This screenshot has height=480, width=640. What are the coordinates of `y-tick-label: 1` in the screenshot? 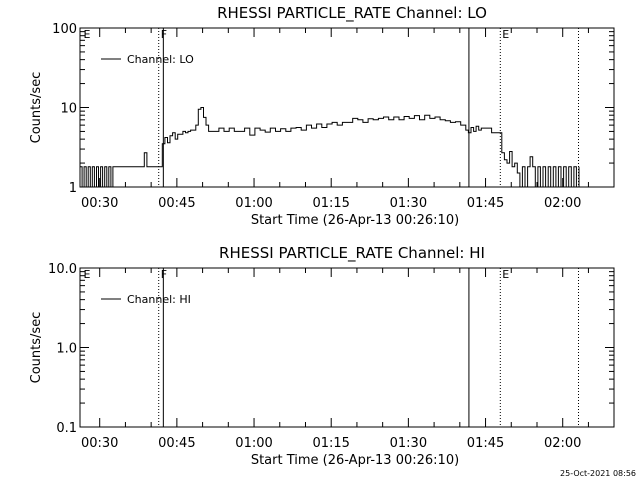 It's located at (73, 188).